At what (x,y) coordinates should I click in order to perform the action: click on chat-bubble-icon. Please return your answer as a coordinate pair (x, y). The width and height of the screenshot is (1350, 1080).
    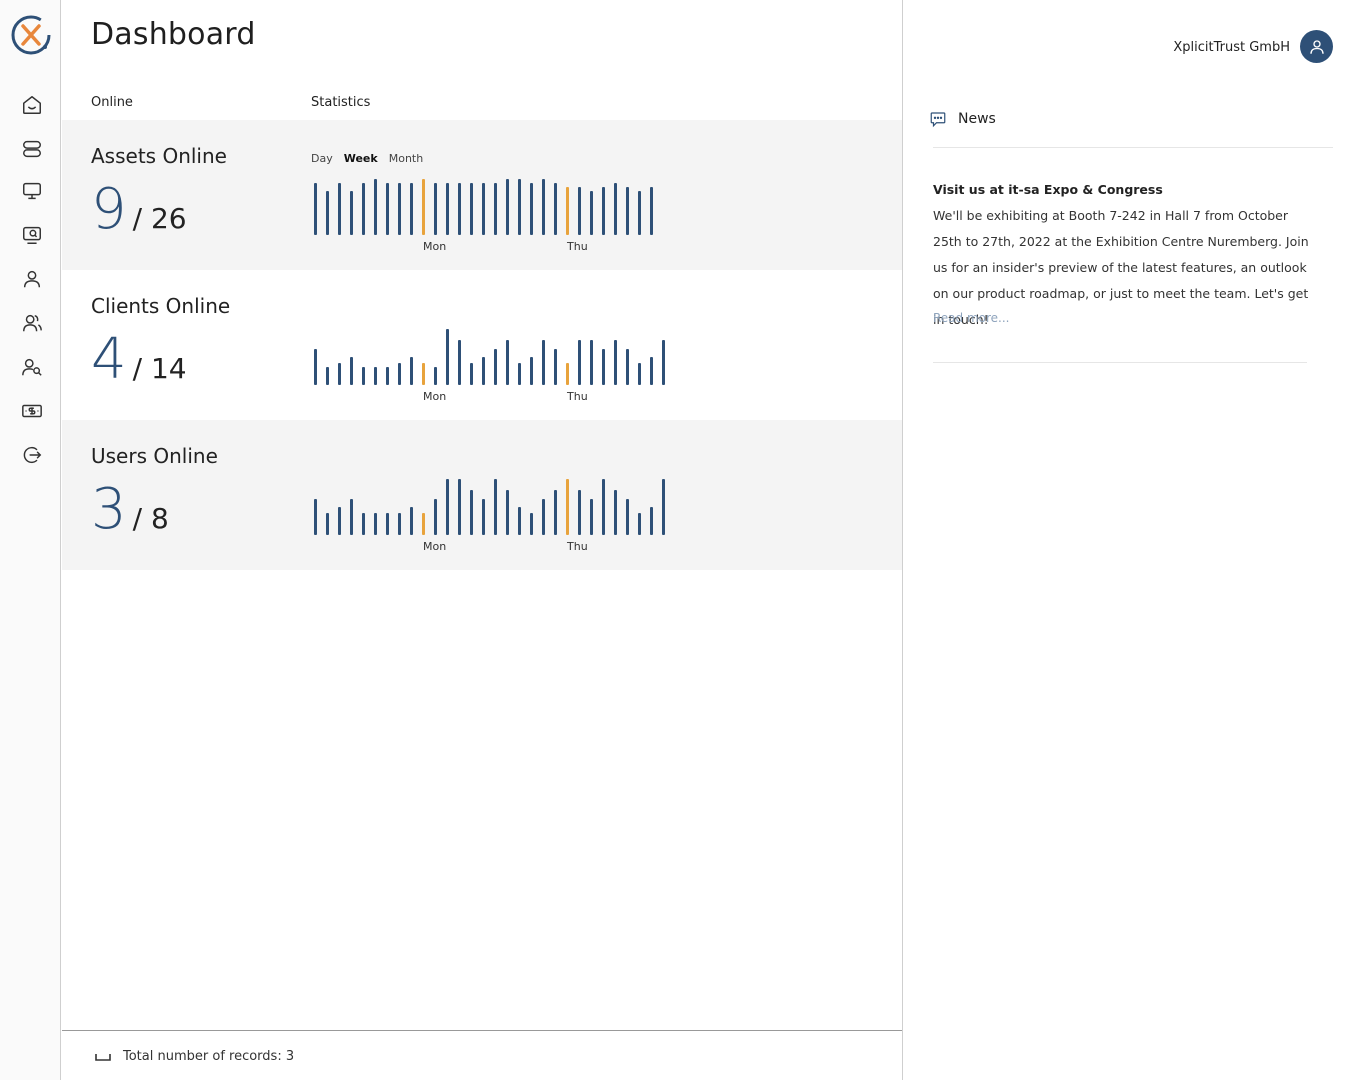
    Looking at the image, I should click on (938, 120).